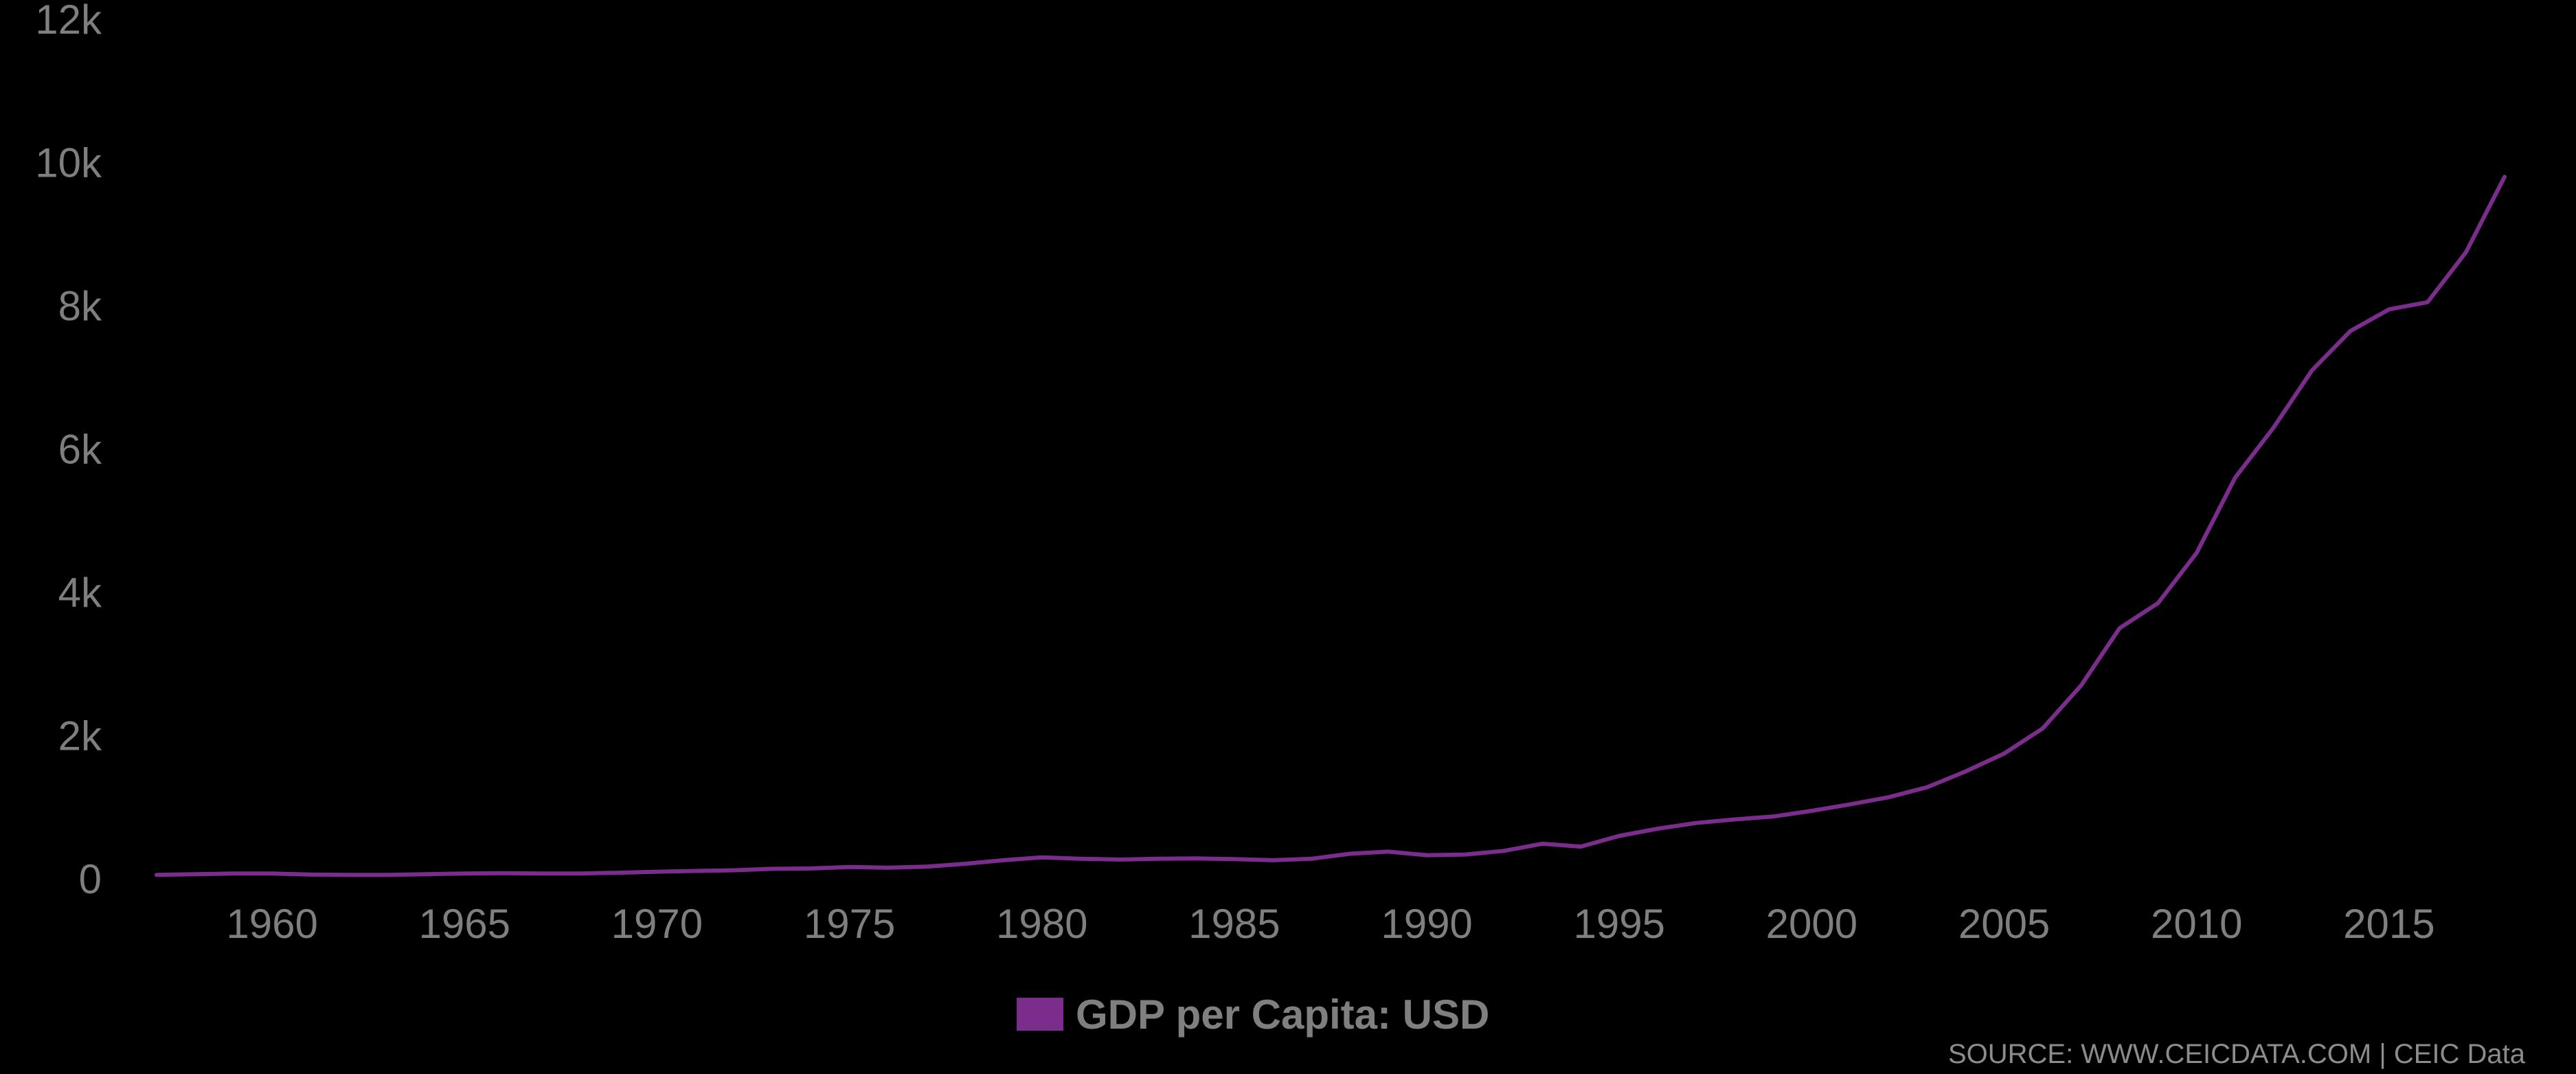 This screenshot has height=1074, width=2576. Describe the element at coordinates (271, 924) in the screenshot. I see `x-tick-label: 1960` at that location.